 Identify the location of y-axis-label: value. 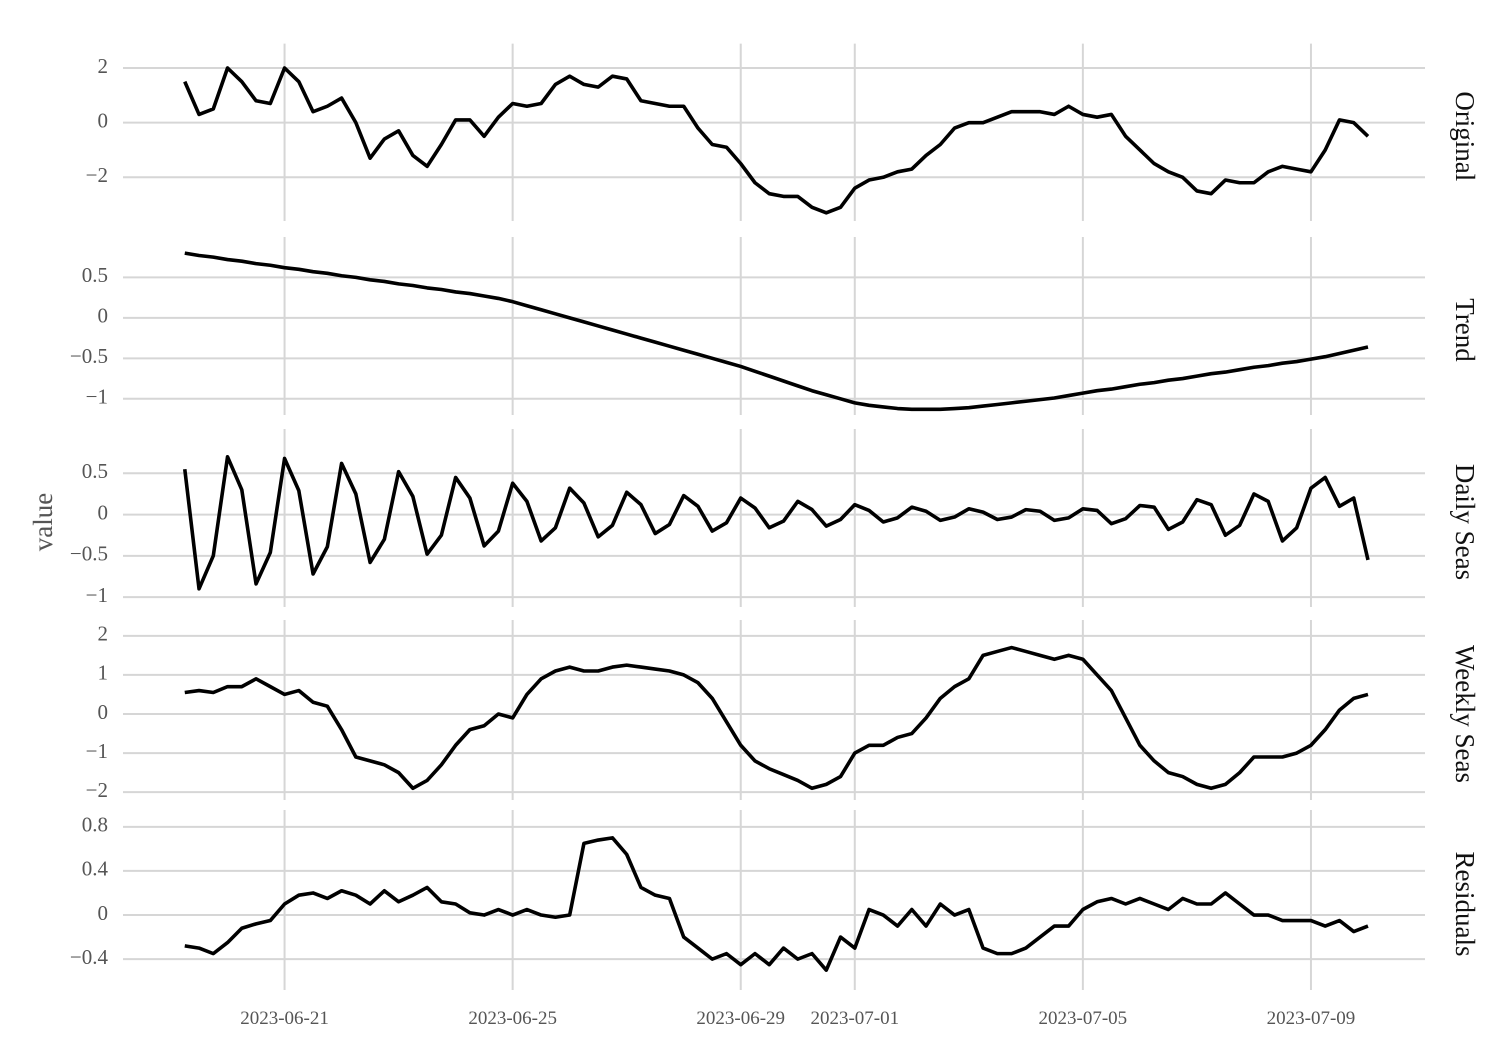
(43, 522).